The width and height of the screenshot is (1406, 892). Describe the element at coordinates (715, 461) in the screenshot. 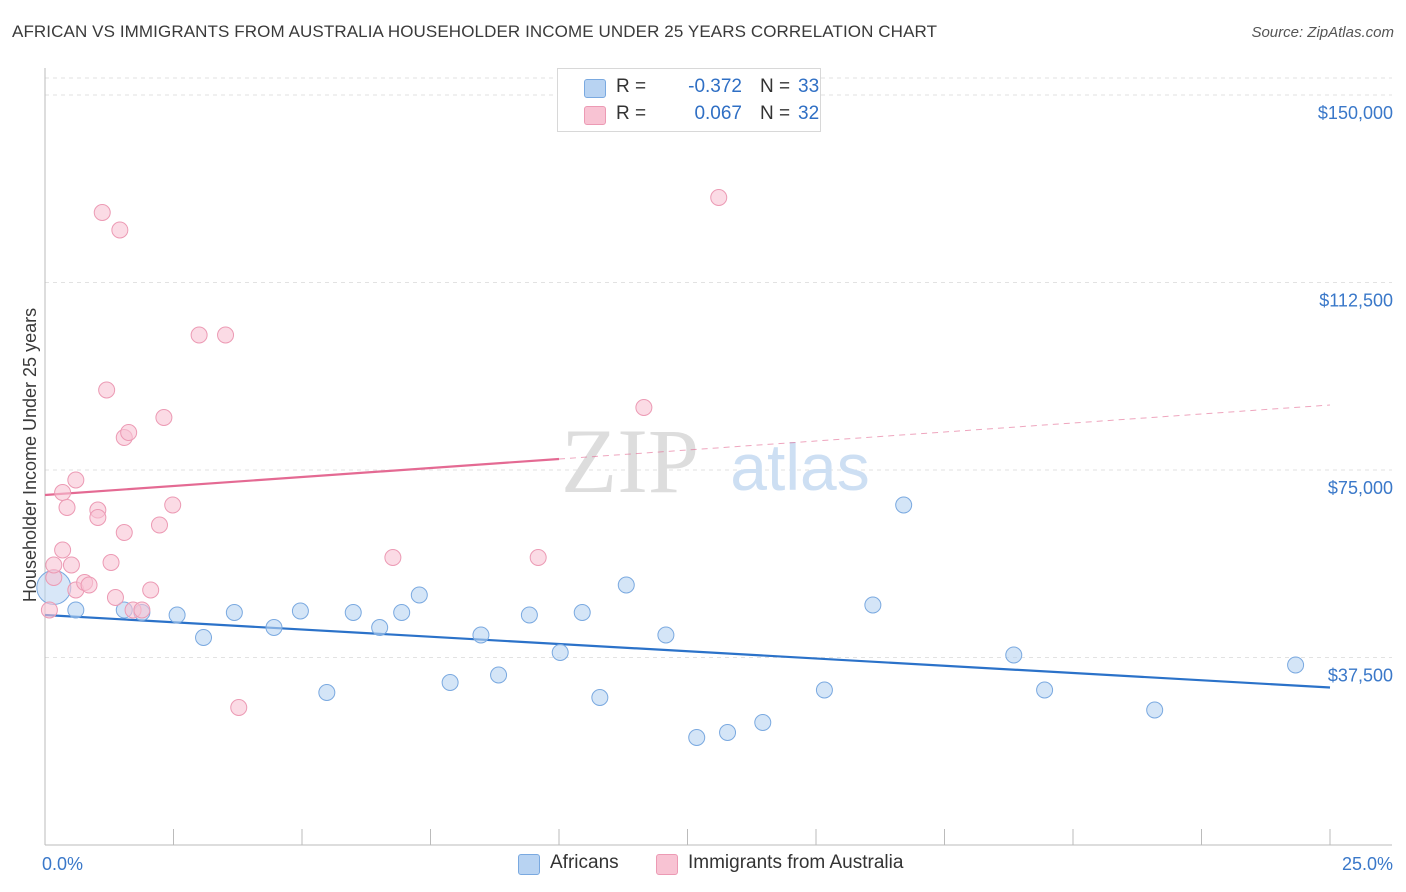

I see `watermark: ZIP atlas` at that location.